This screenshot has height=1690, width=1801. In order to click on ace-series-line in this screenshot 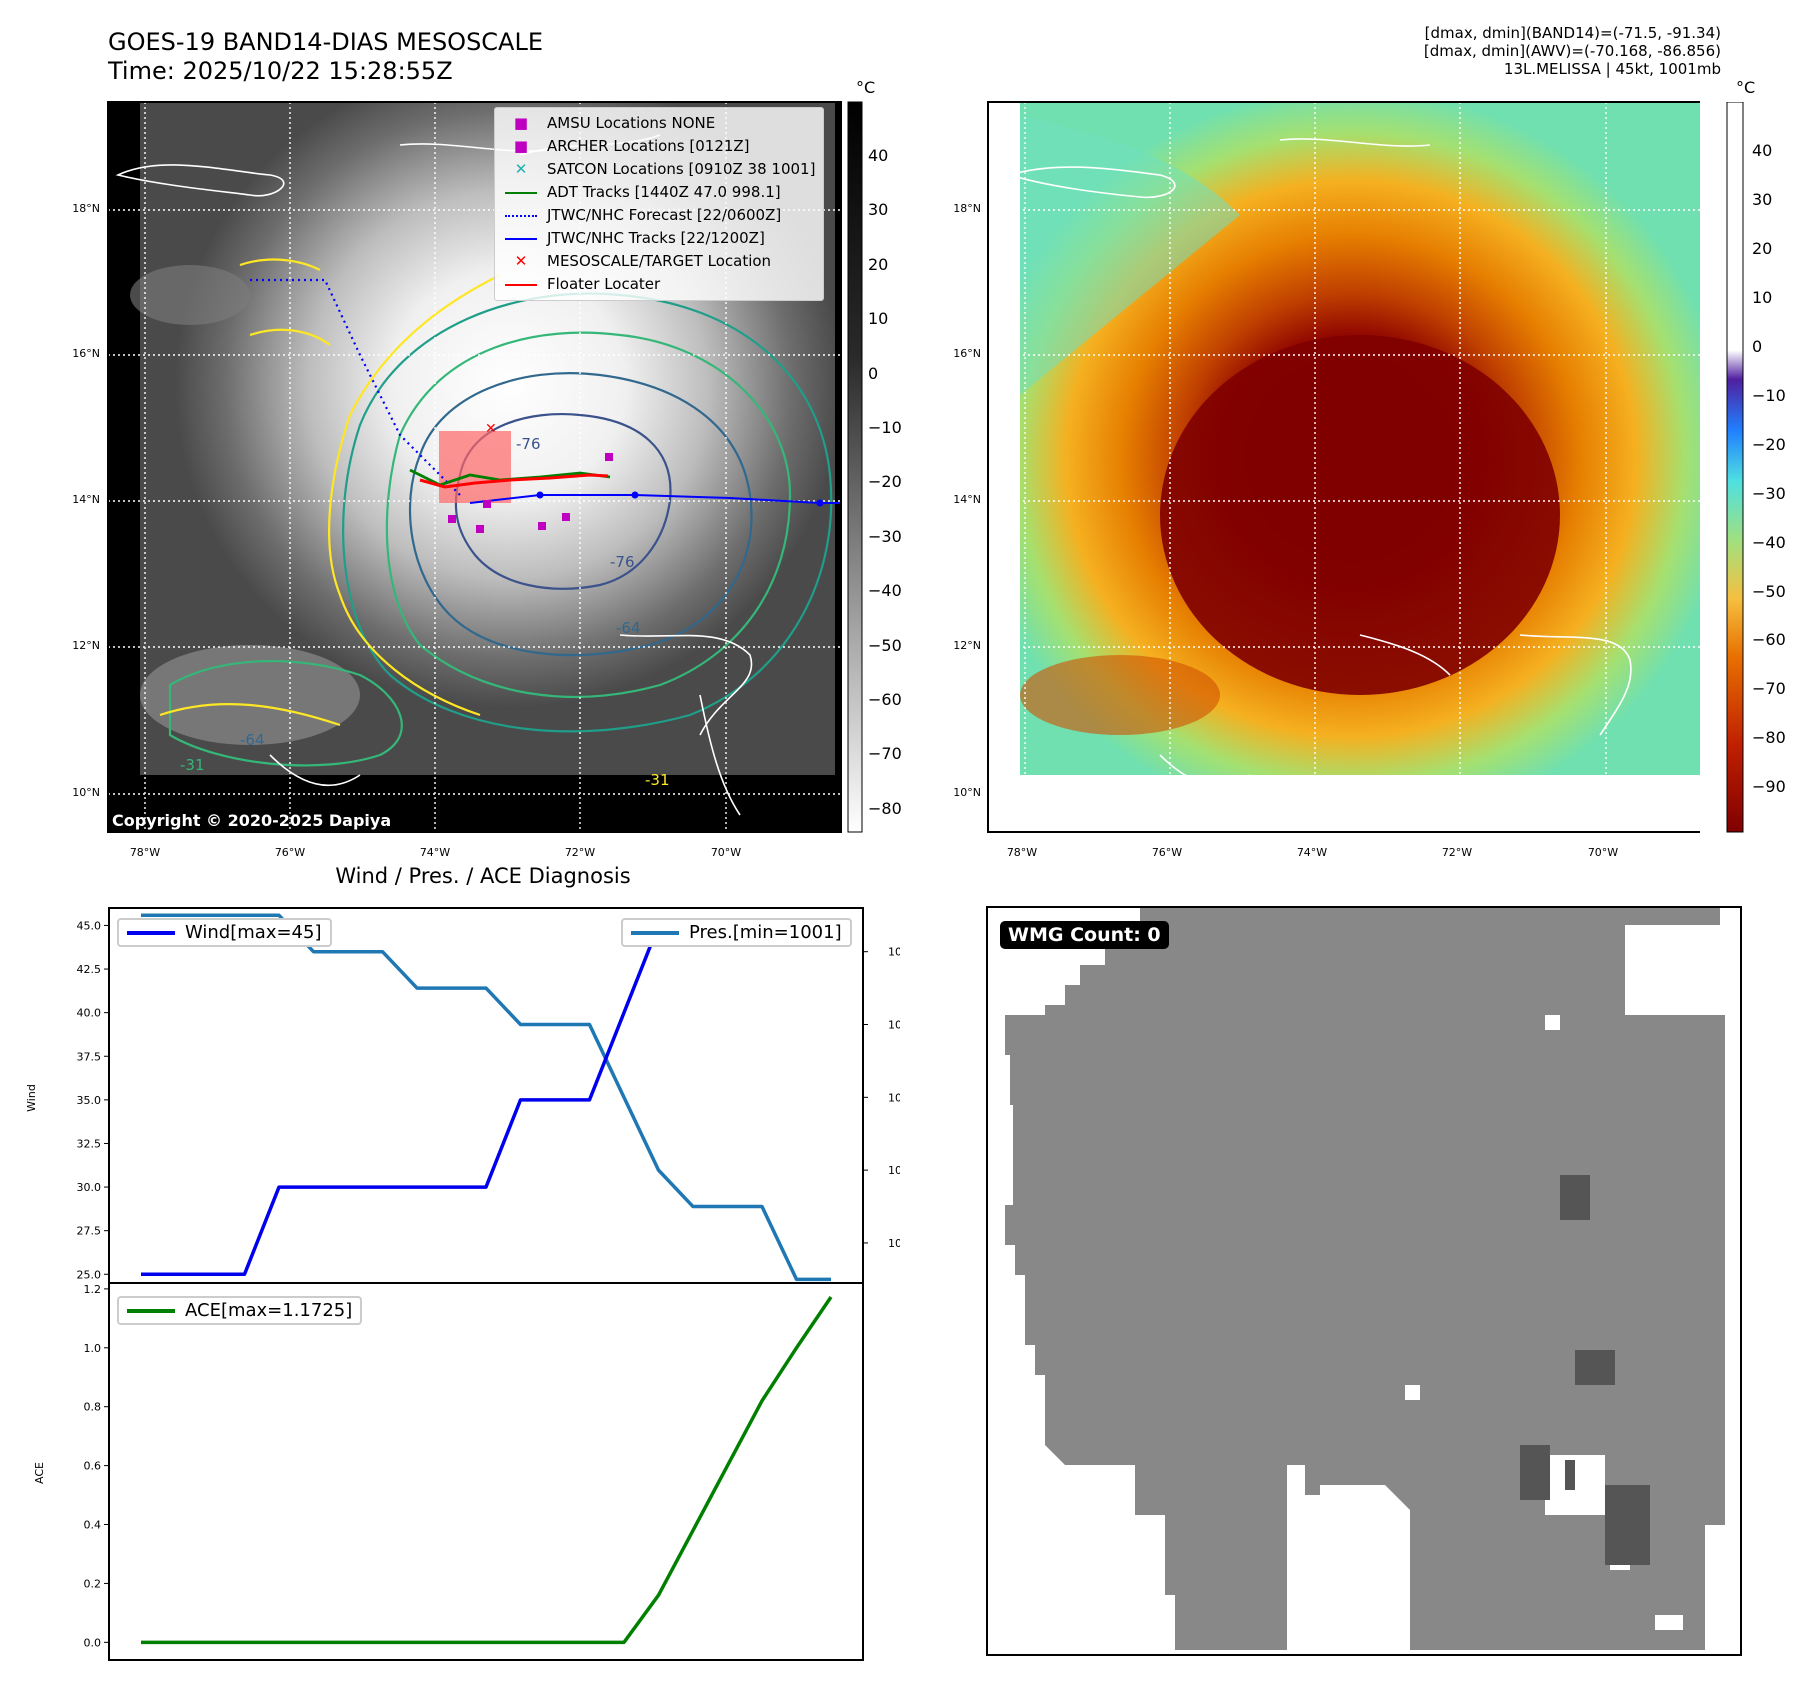, I will do `click(487, 1470)`.